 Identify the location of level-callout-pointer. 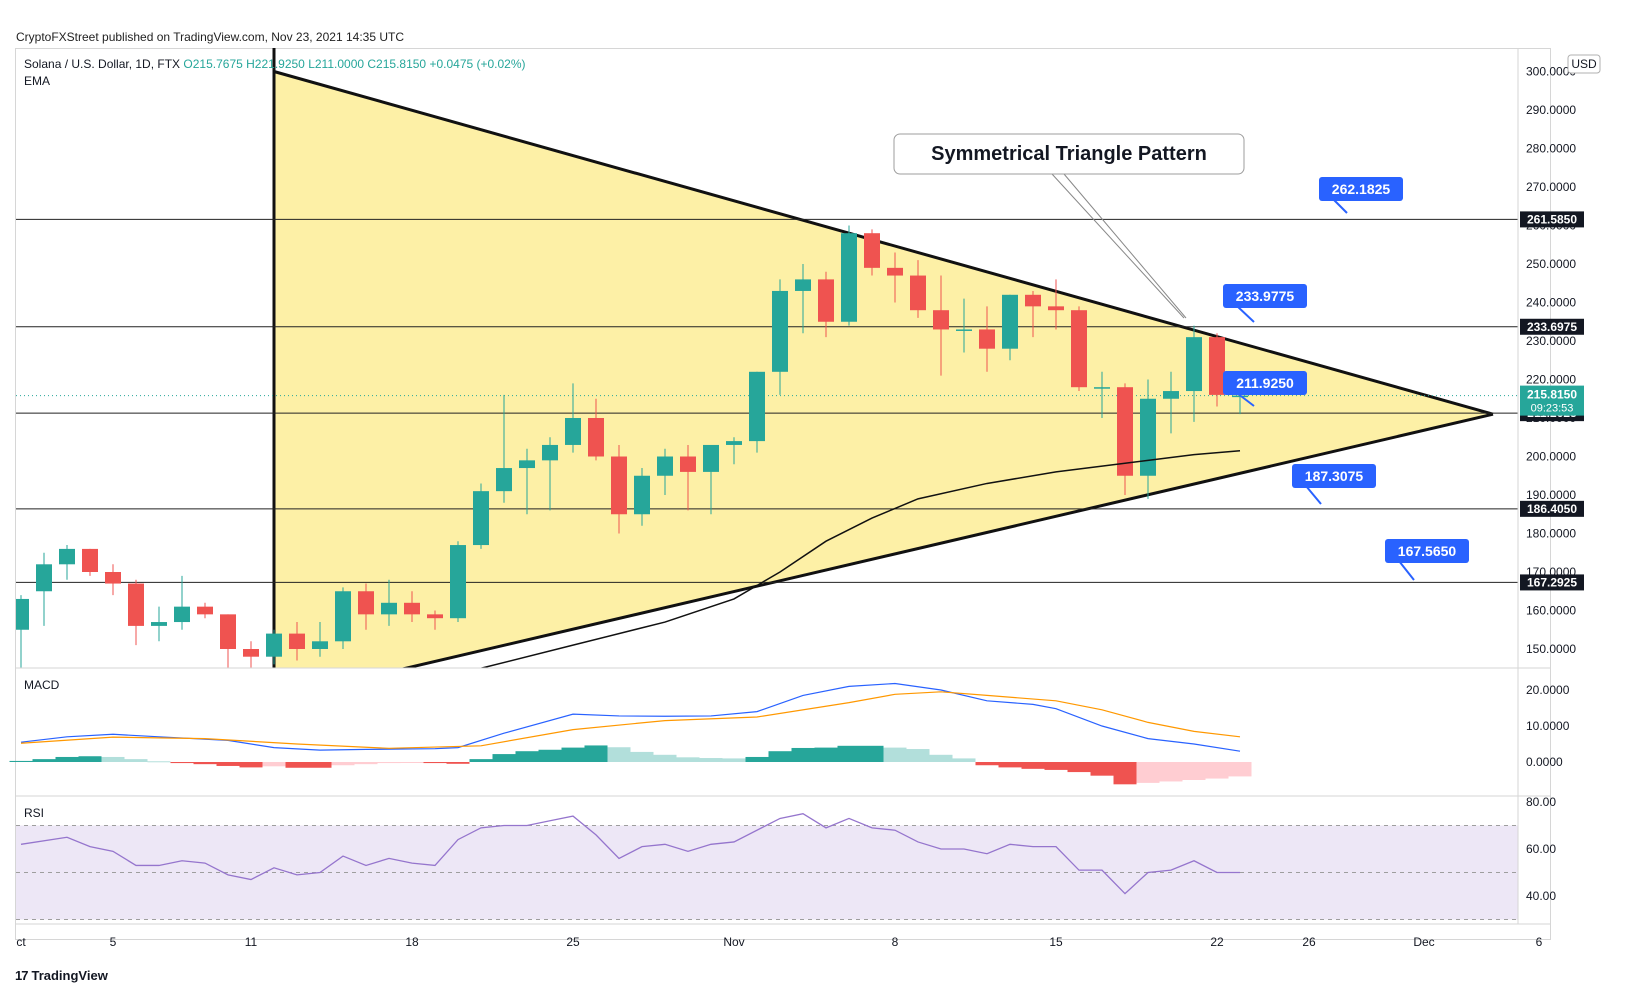
(1245, 399).